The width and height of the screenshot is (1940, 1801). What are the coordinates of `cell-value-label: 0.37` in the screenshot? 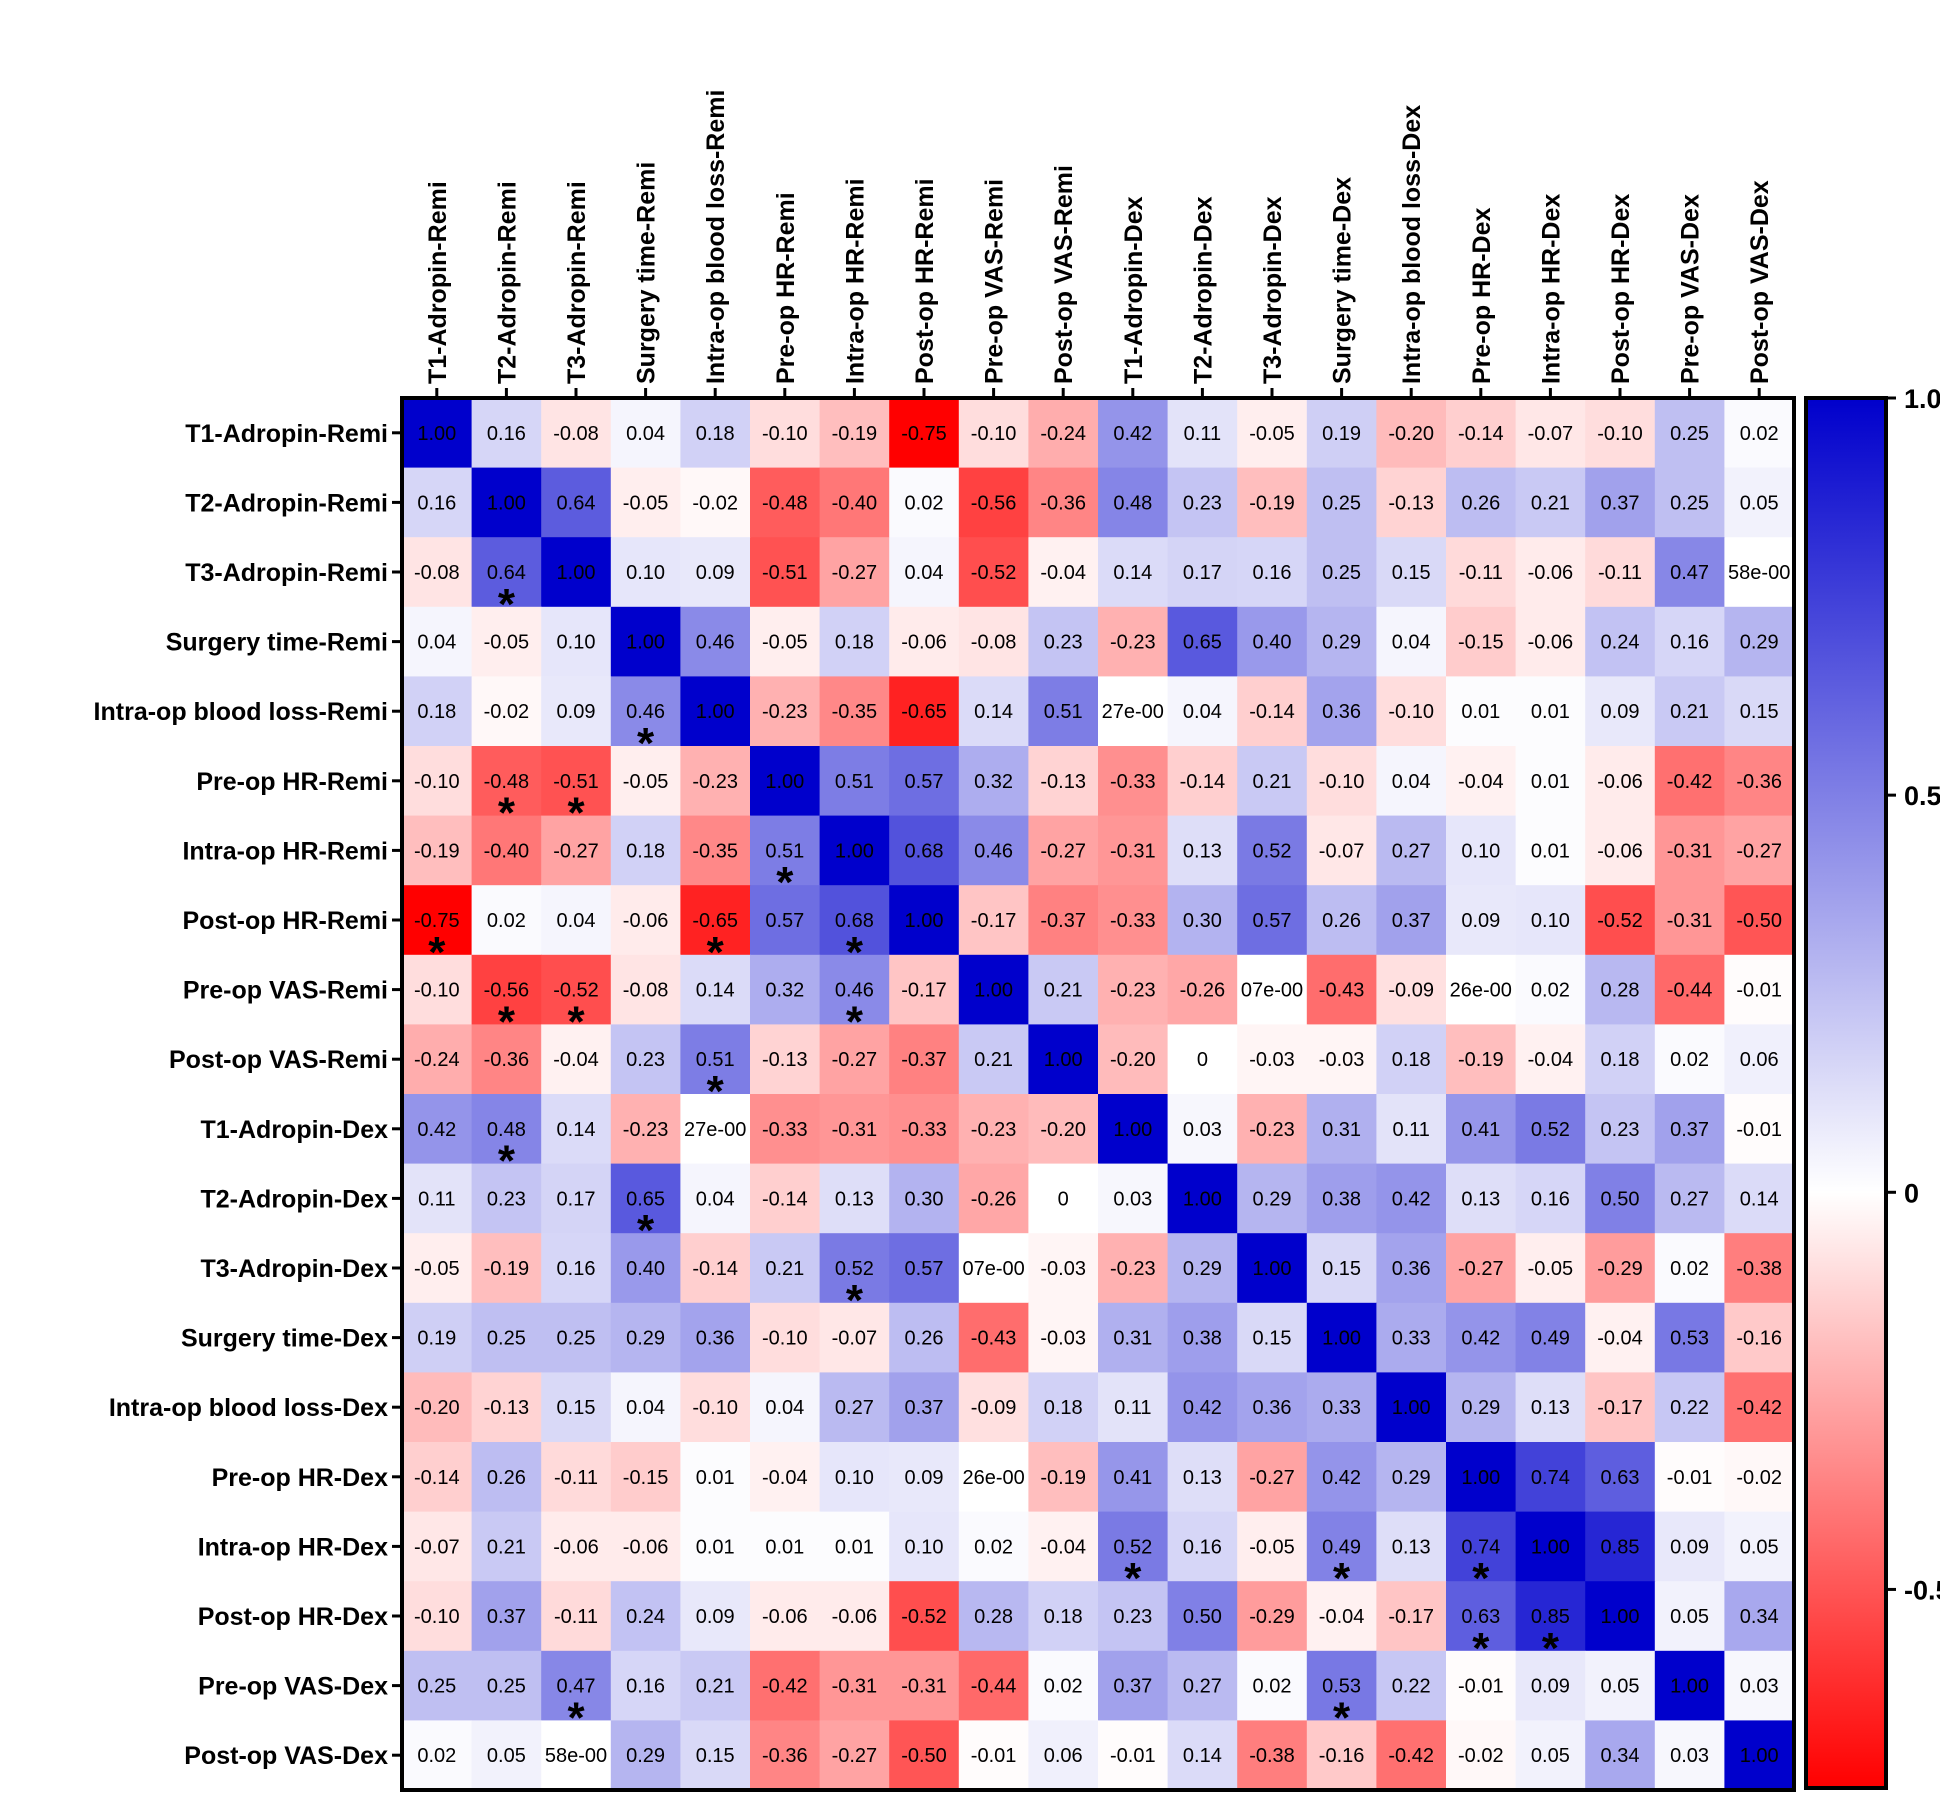 It's located at (924, 1408).